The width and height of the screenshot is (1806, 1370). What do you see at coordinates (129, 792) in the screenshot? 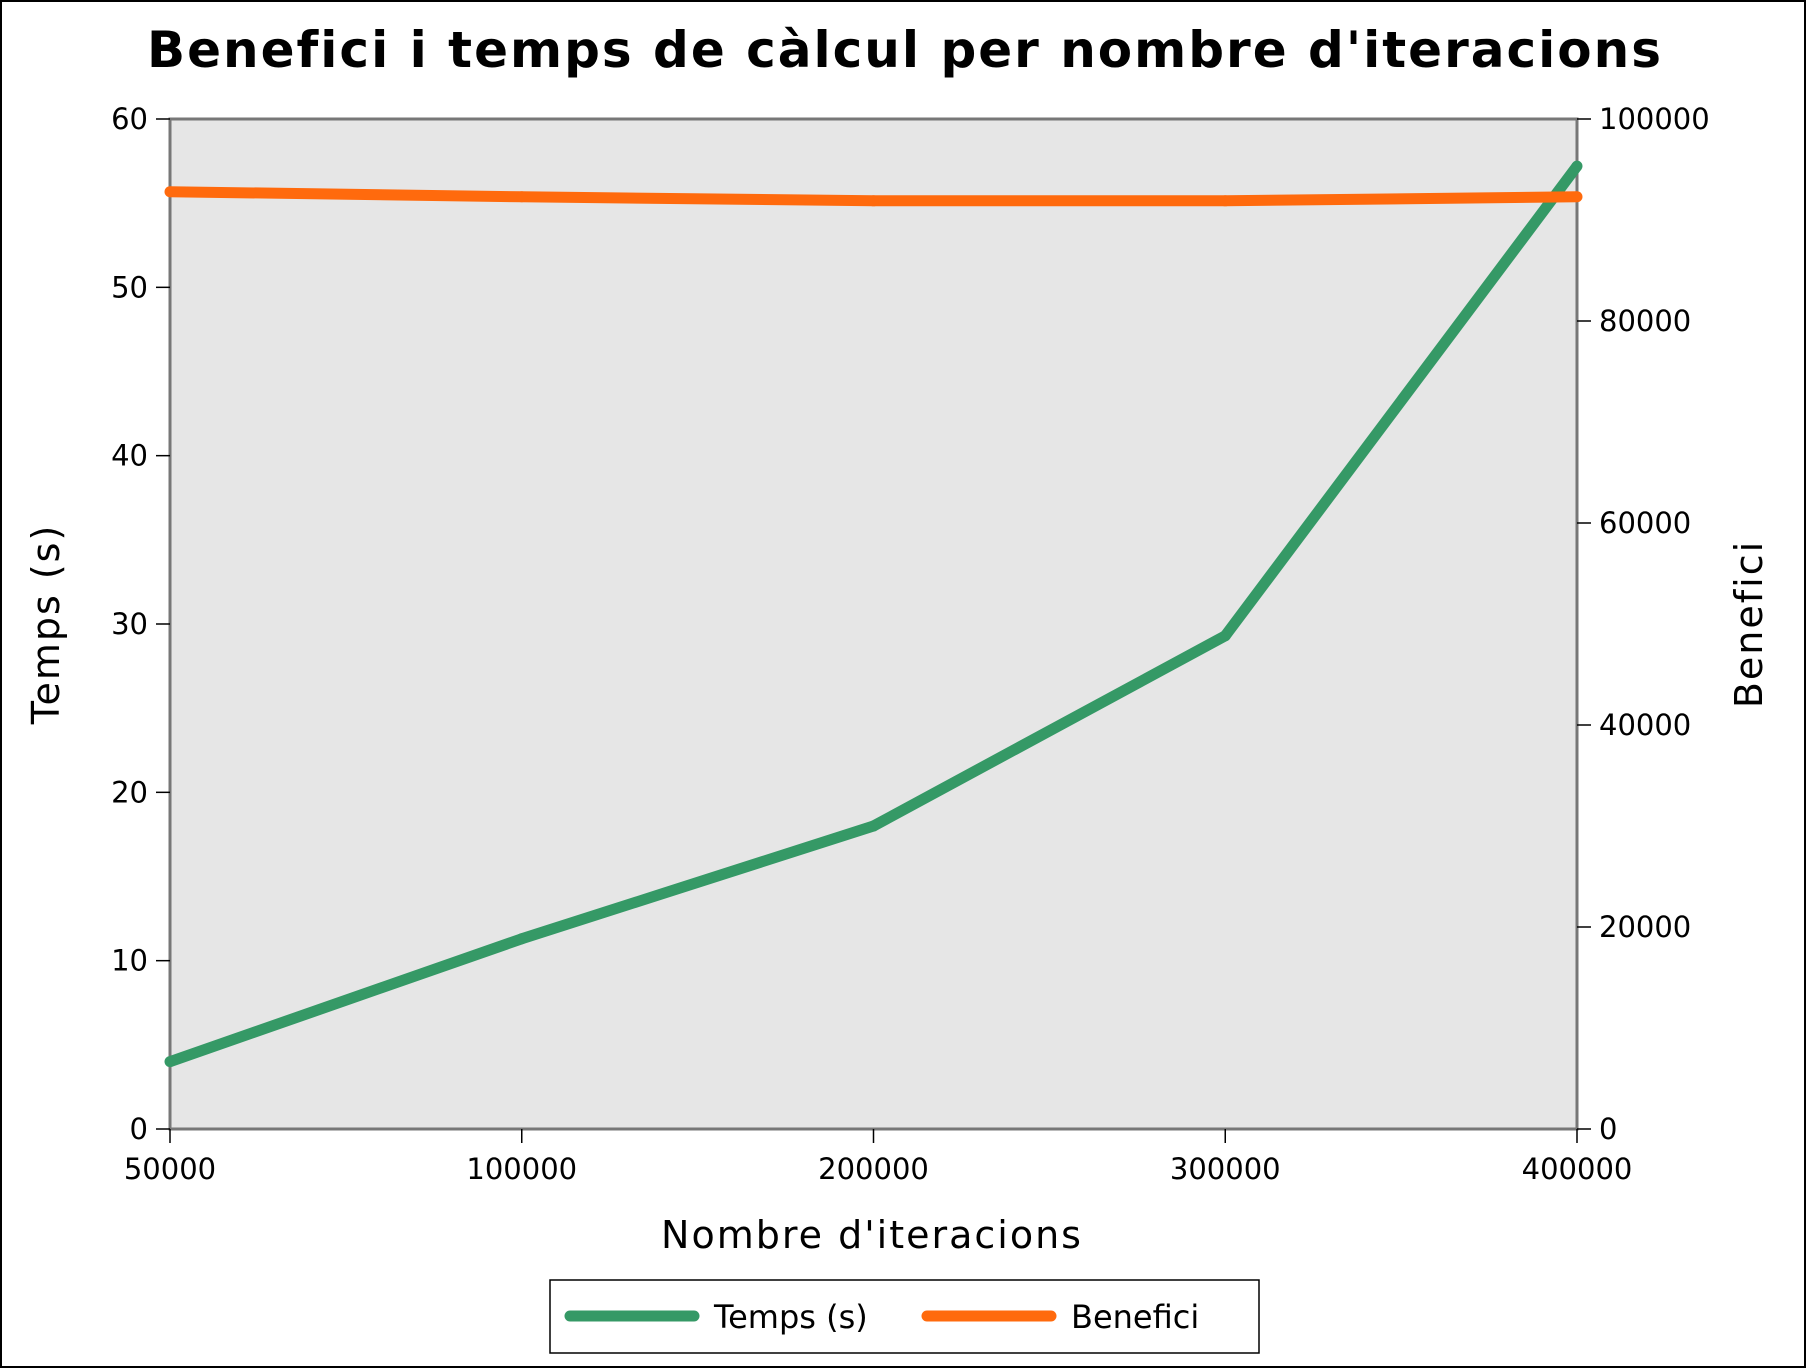
I see `y-tick-label: 20` at bounding box center [129, 792].